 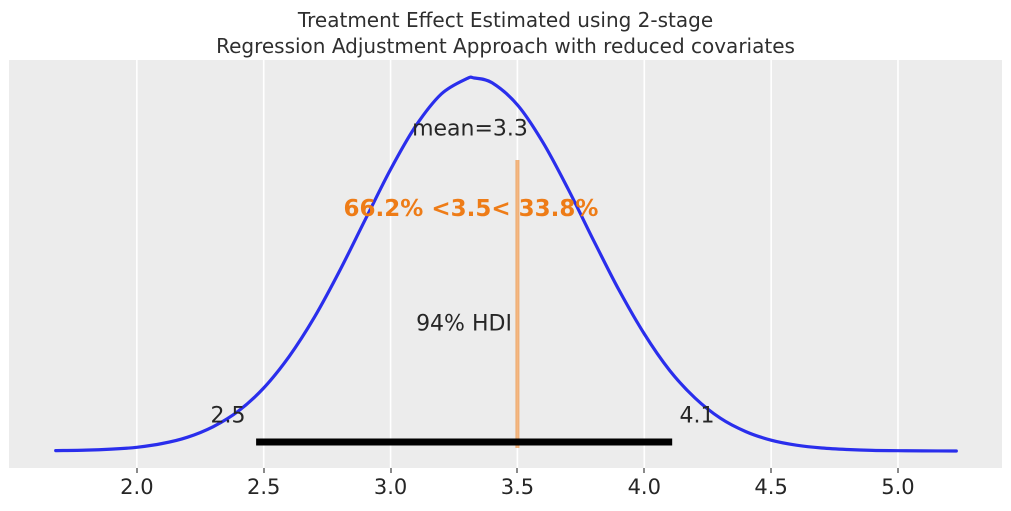 I want to click on x-tick-label: 5.0, so click(x=898, y=487).